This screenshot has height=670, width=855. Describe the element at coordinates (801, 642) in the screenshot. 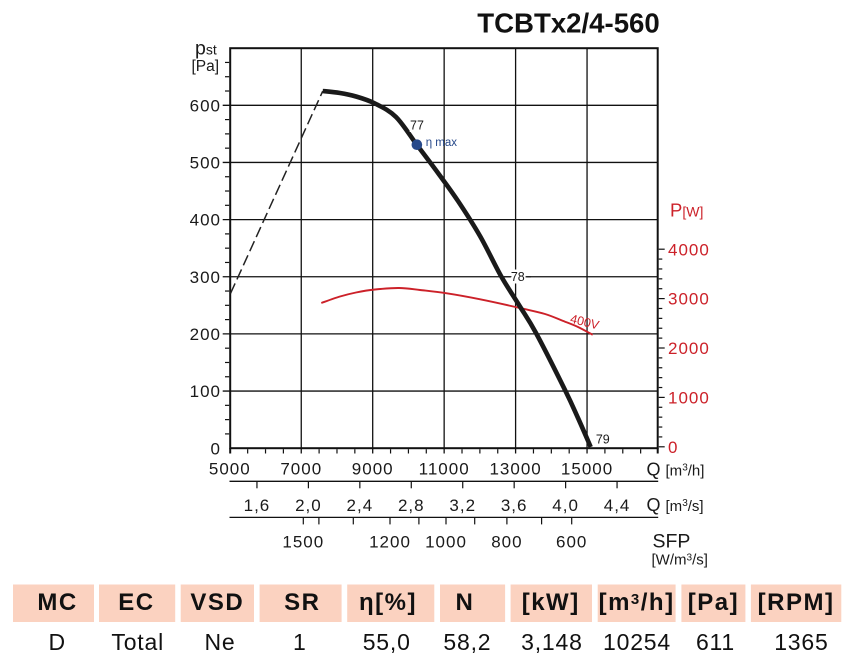

I see `svg-text: 1365` at that location.